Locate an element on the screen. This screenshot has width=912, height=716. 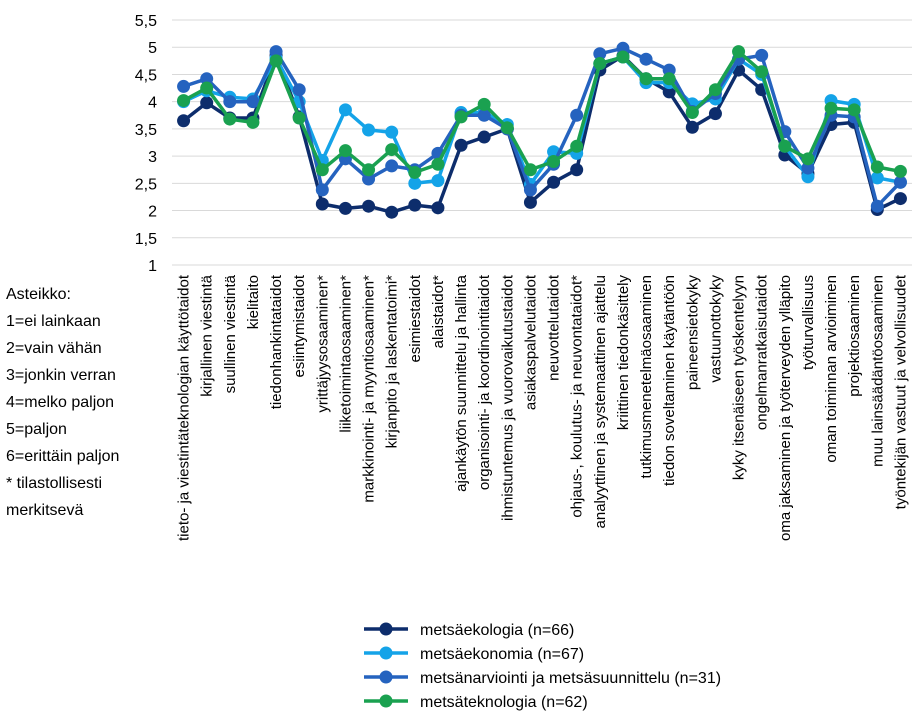
legend-label: metsäekonomia (n=67) is located at coordinates (502, 654).